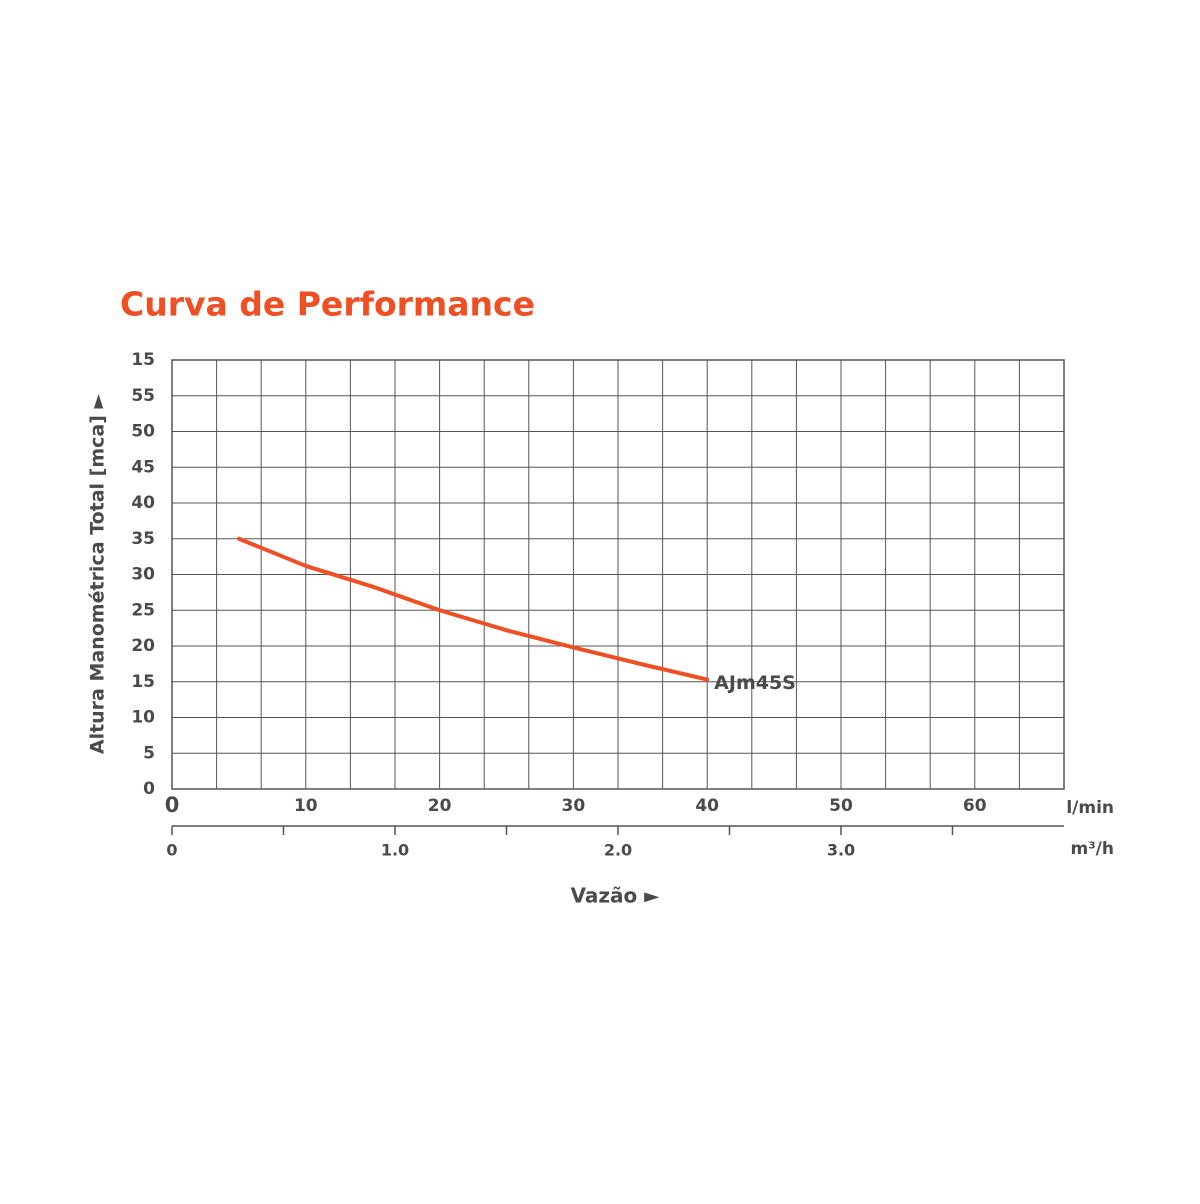 The width and height of the screenshot is (1200, 1204). What do you see at coordinates (615, 896) in the screenshot?
I see `x-axis-title: Vazão ►` at bounding box center [615, 896].